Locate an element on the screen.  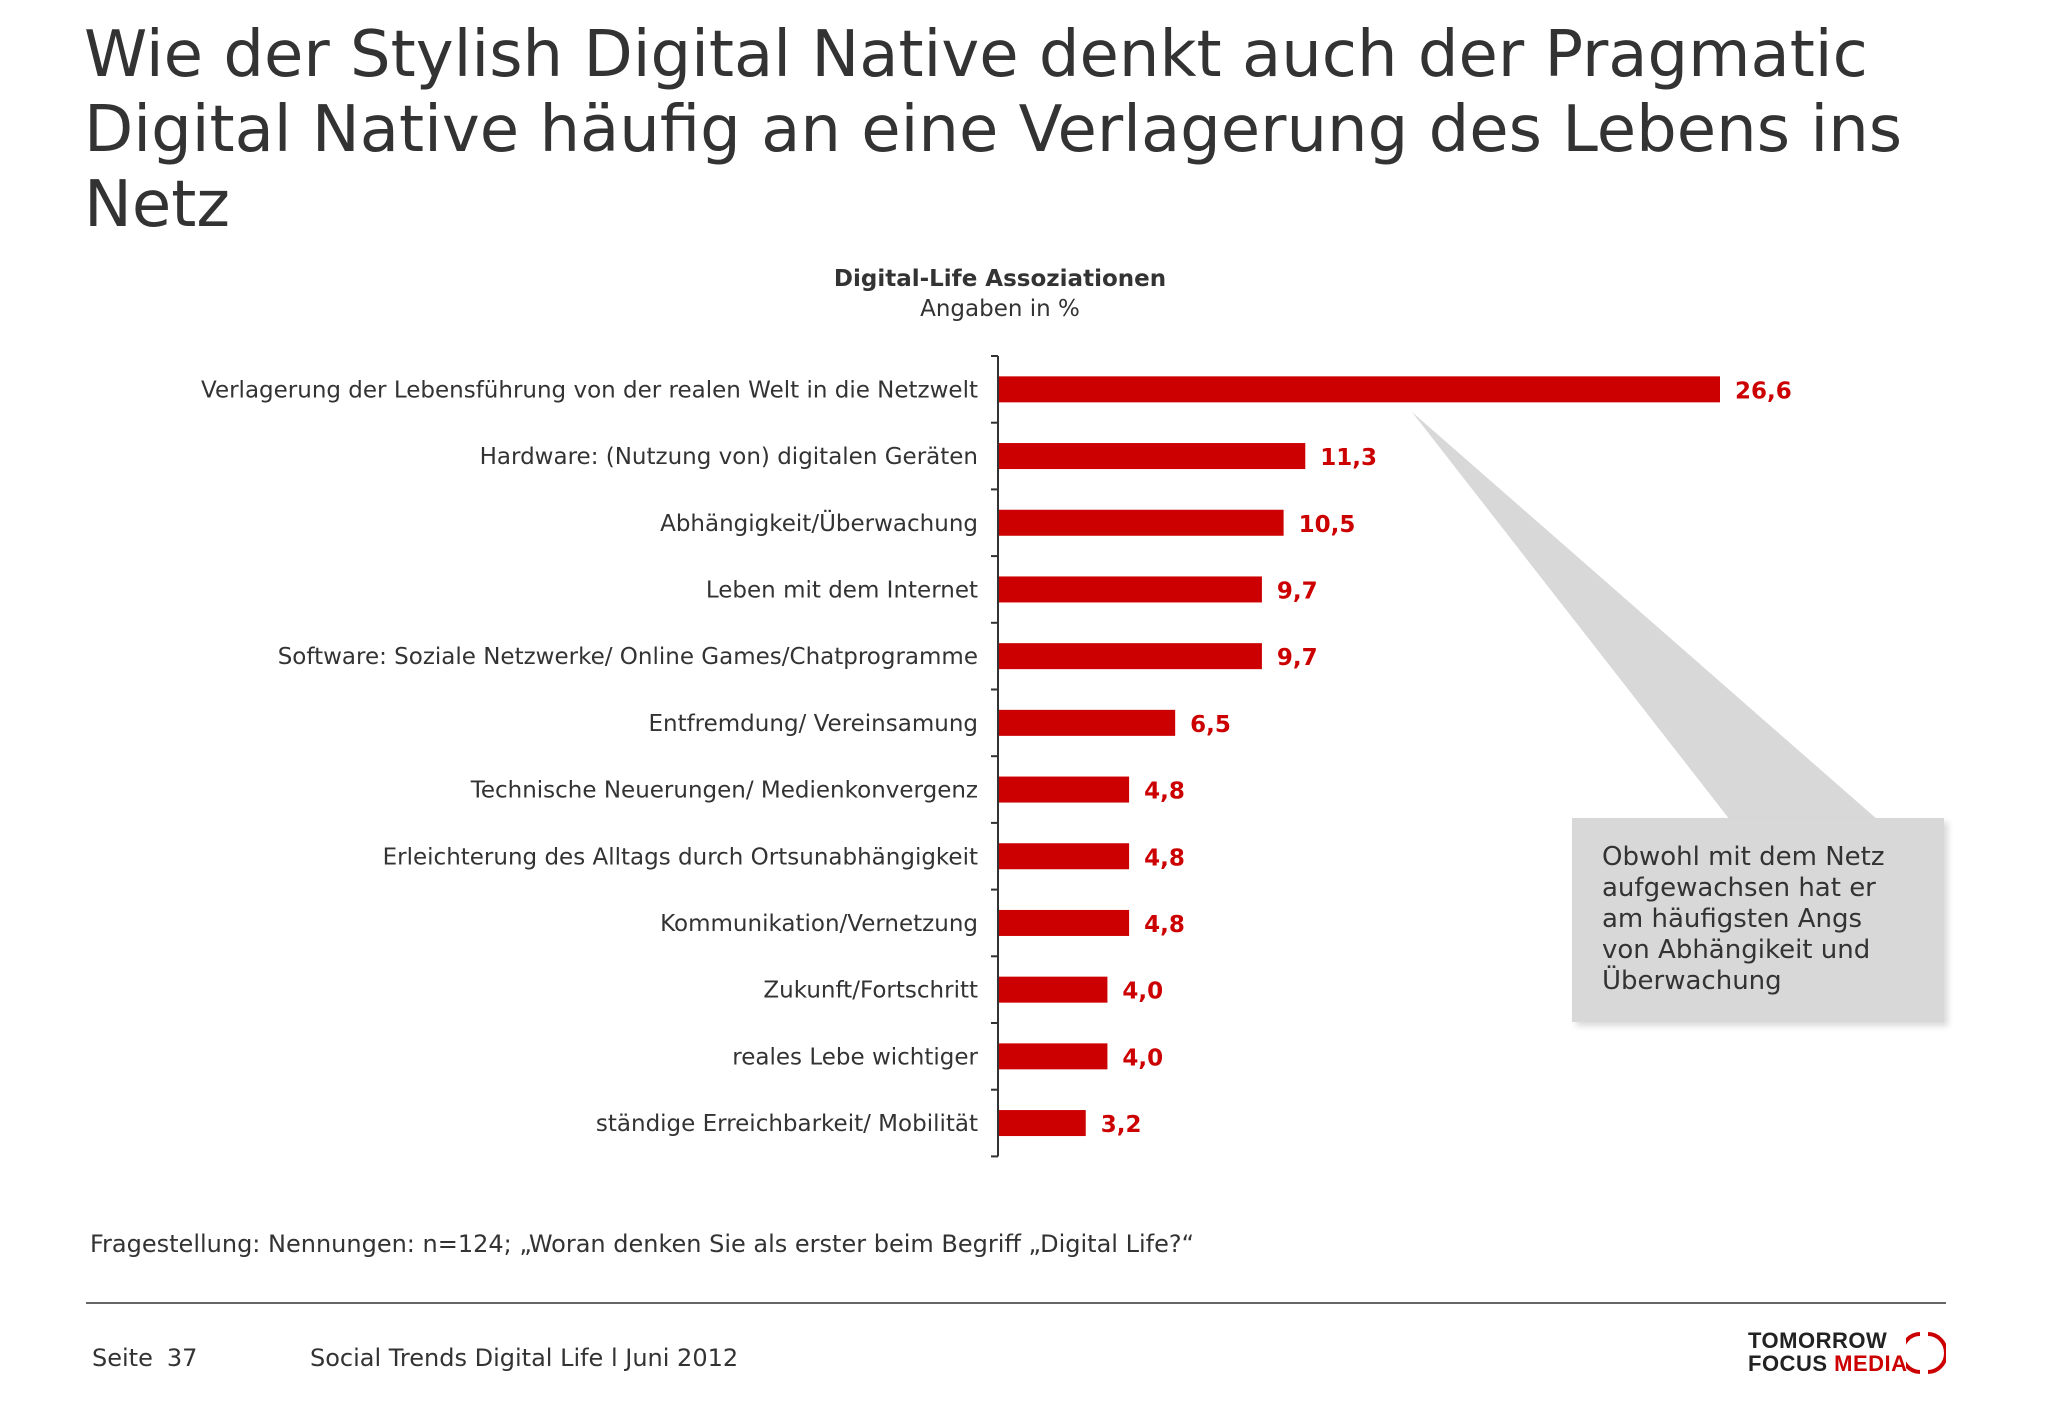
page-number-value: 37 is located at coordinates (182, 1358).